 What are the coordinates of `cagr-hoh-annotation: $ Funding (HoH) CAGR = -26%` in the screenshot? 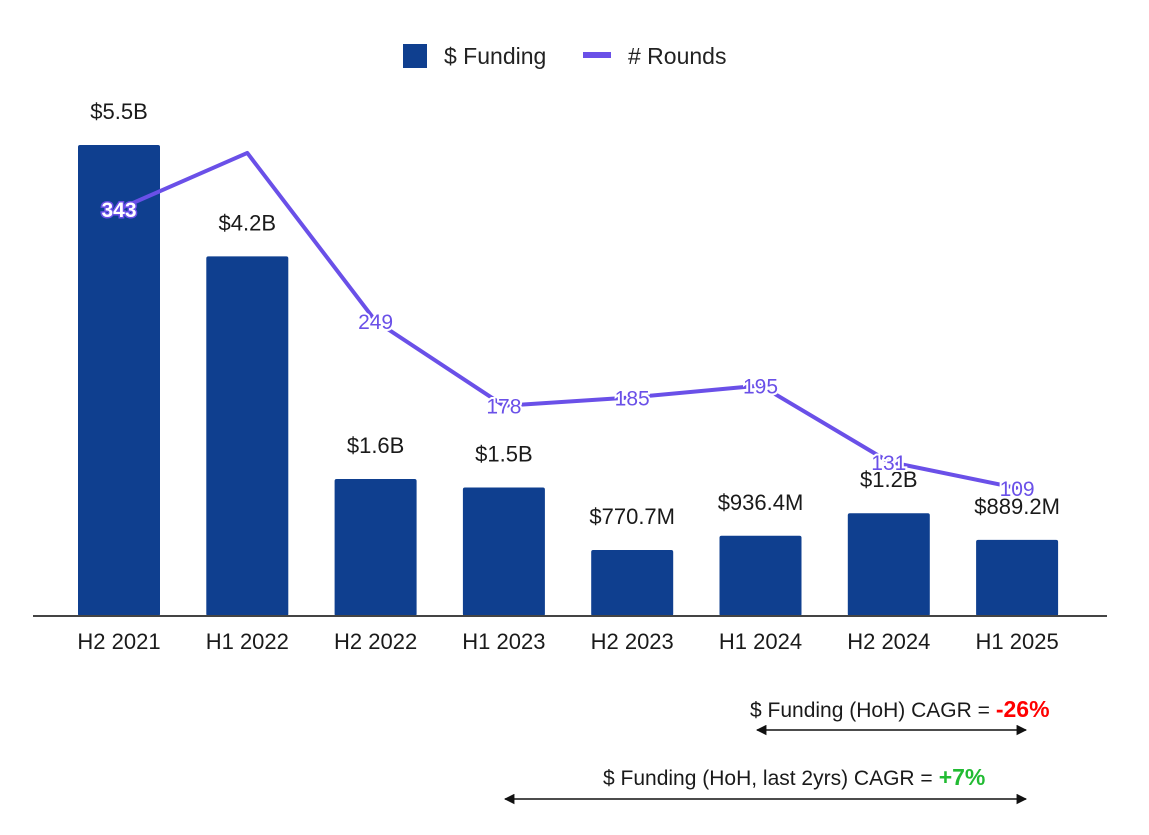 It's located at (900, 709).